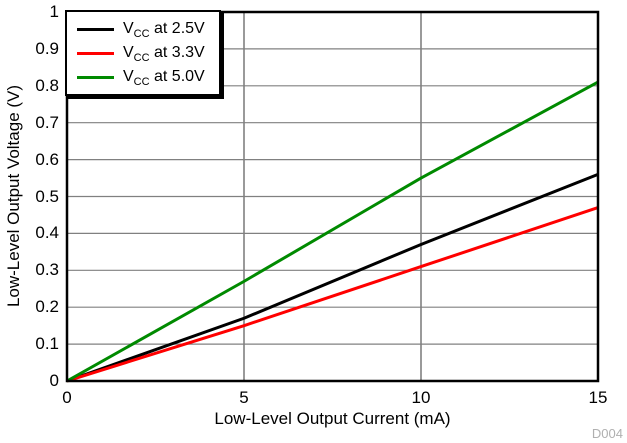  Describe the element at coordinates (47, 159) in the screenshot. I see `y-tick-label: 0.6` at that location.